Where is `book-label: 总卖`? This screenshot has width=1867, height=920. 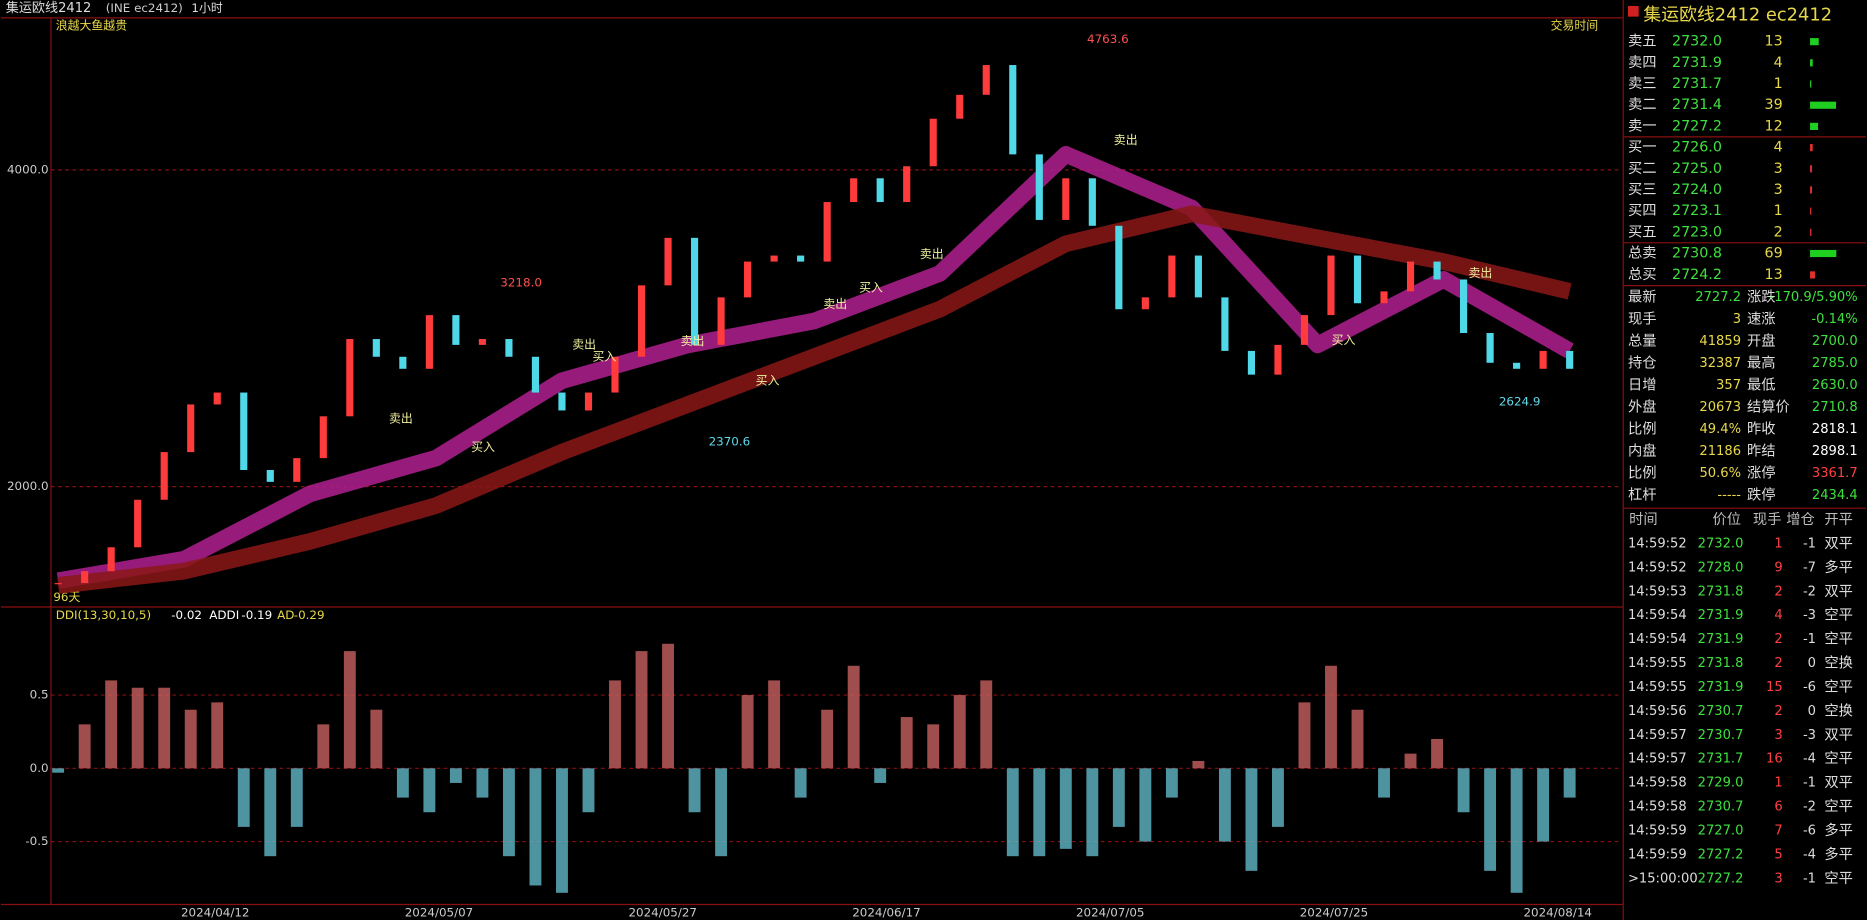
book-label: 总卖 is located at coordinates (1642, 253).